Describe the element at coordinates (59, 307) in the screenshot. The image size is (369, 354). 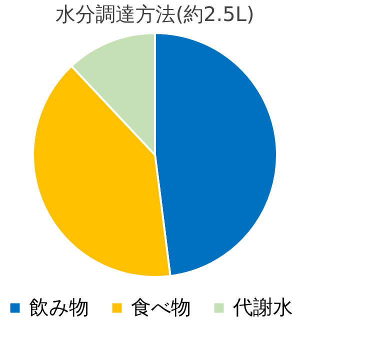
I see `legend-label: 飲み物` at that location.